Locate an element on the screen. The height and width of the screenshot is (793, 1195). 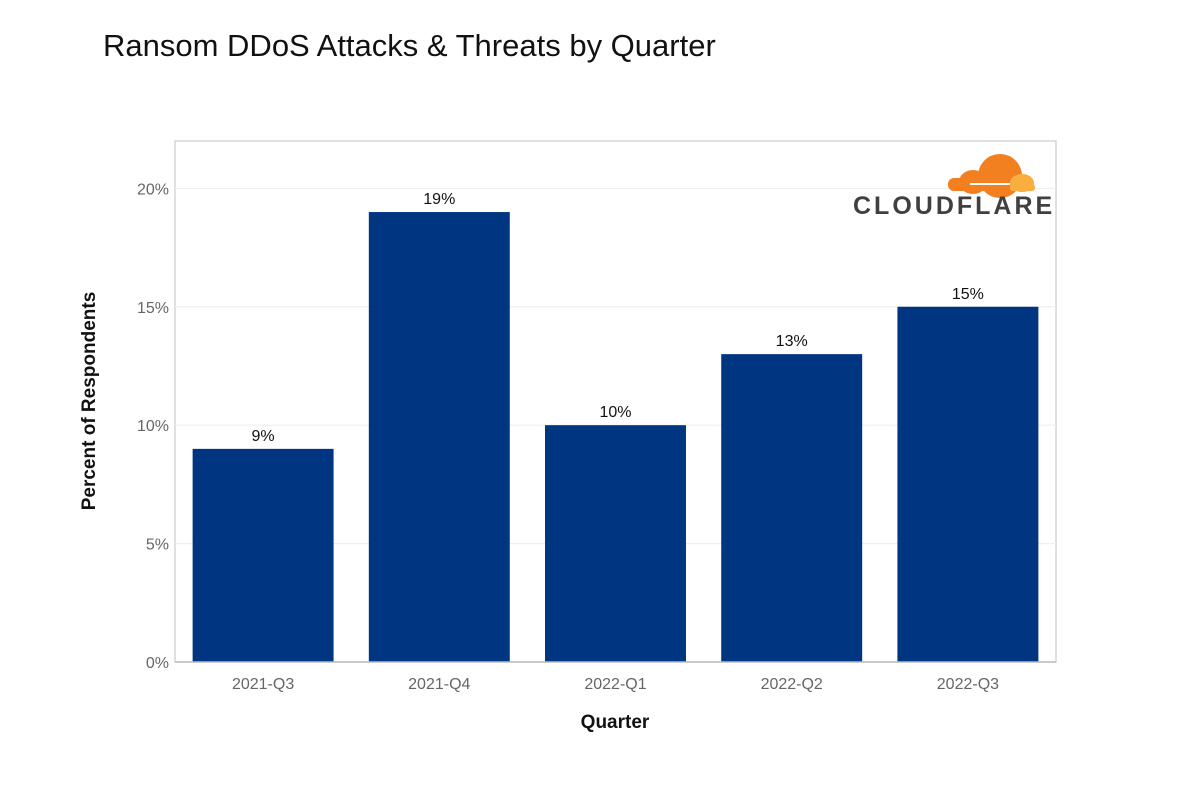
data-label: 10% is located at coordinates (615, 412).